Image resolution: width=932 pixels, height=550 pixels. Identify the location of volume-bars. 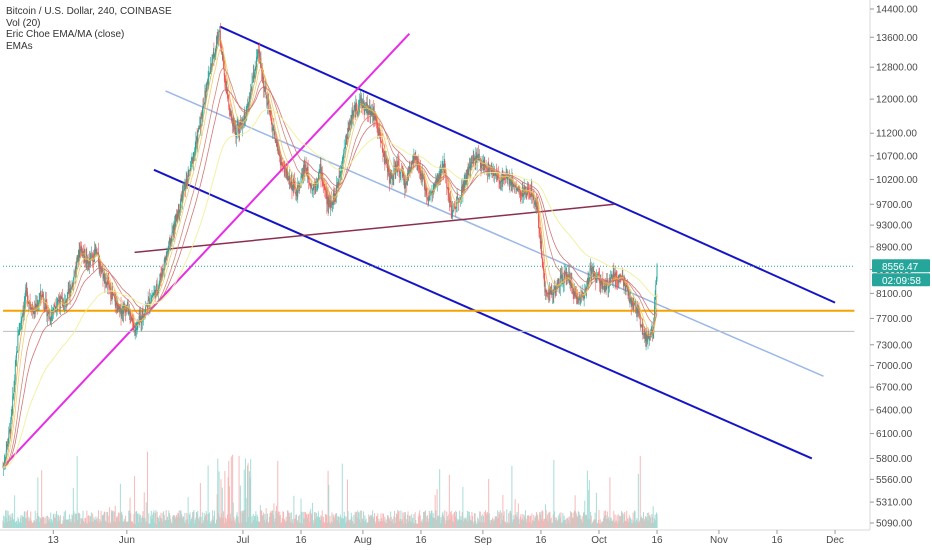
(330, 489).